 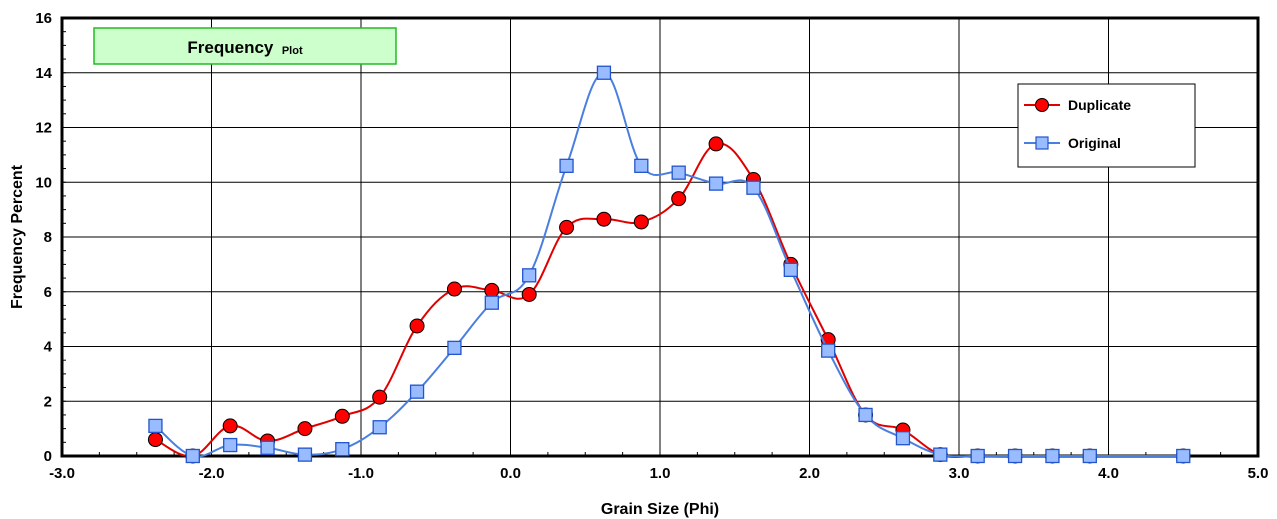 What do you see at coordinates (809, 473) in the screenshot?
I see `x-tick-label: 2.0` at bounding box center [809, 473].